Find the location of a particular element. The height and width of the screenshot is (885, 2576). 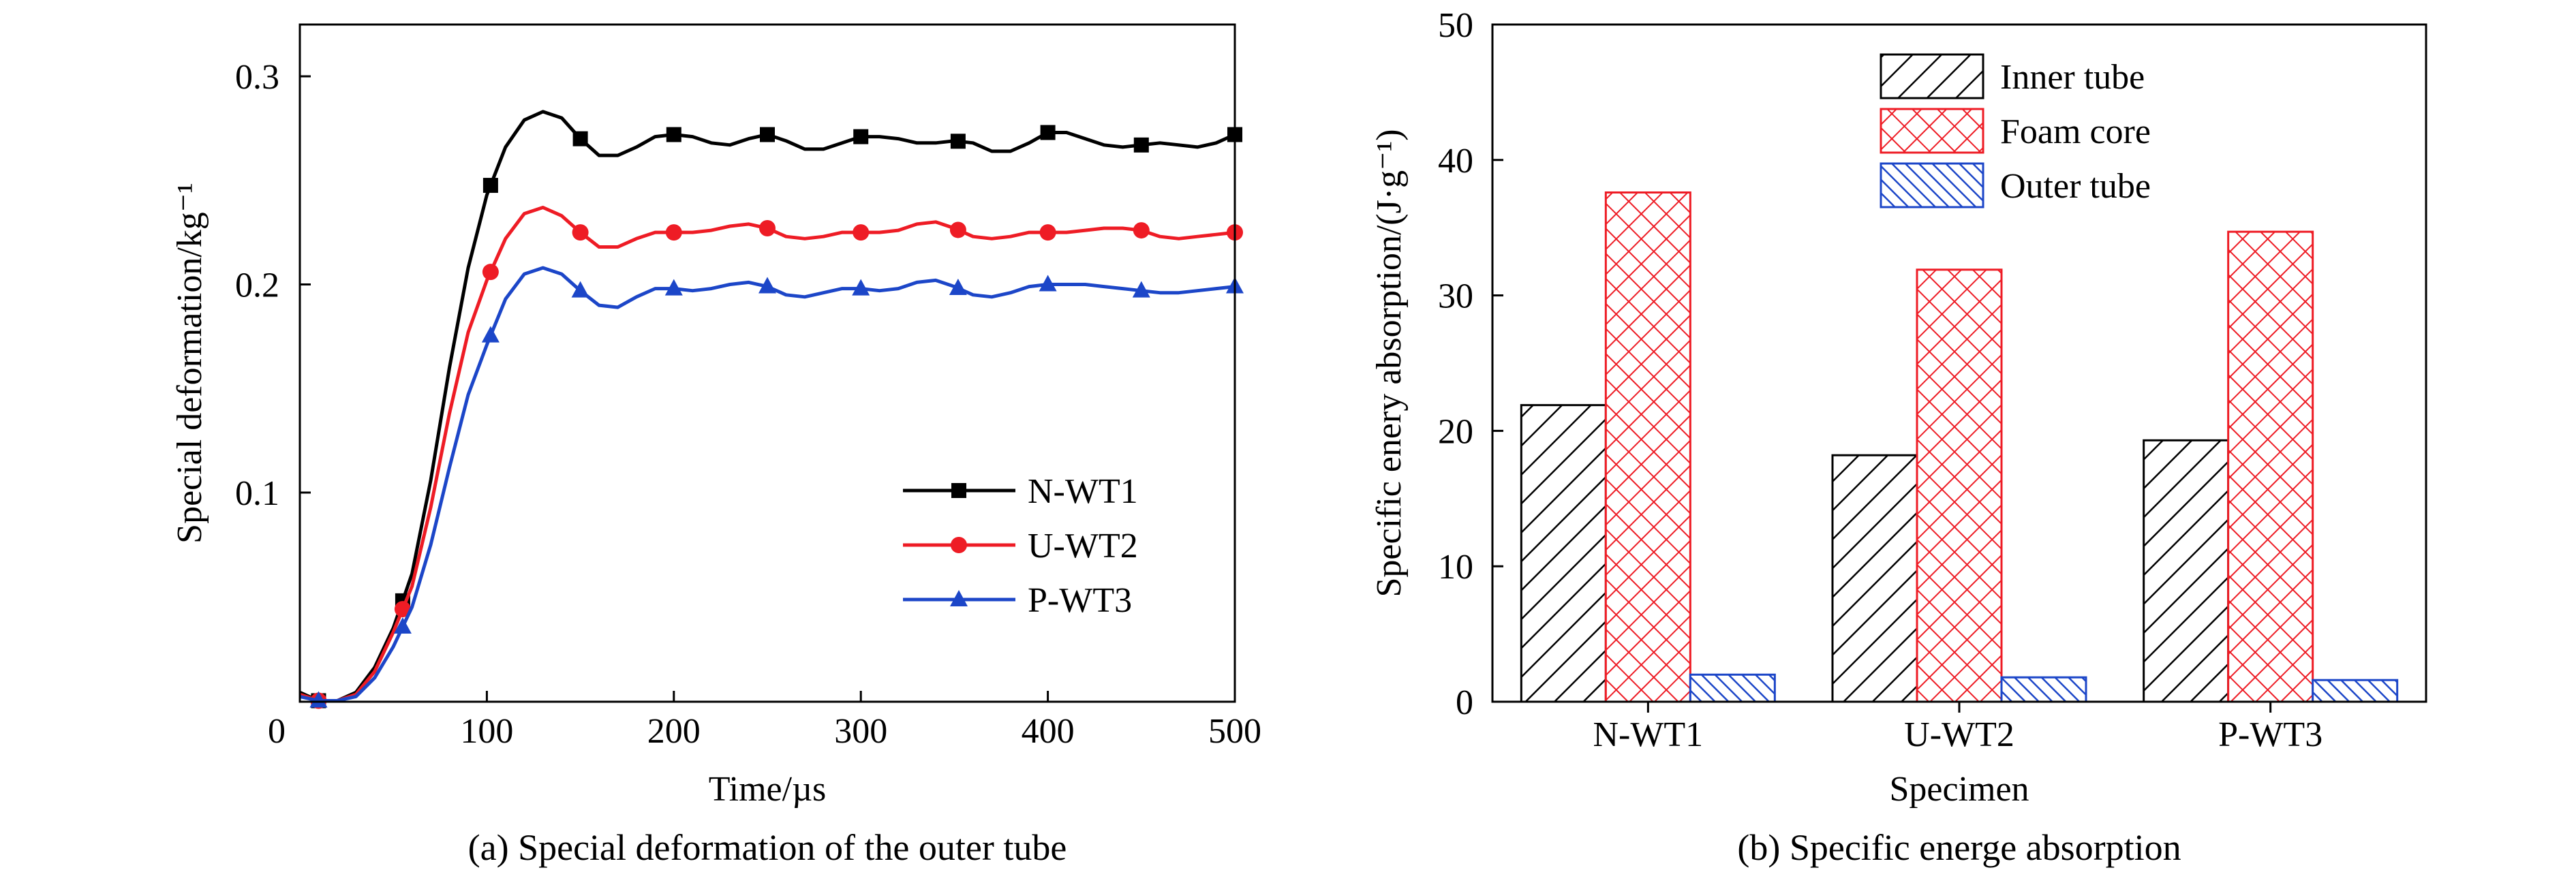

chart-b-bar-Inner tube-U-WT2 is located at coordinates (1874, 578).